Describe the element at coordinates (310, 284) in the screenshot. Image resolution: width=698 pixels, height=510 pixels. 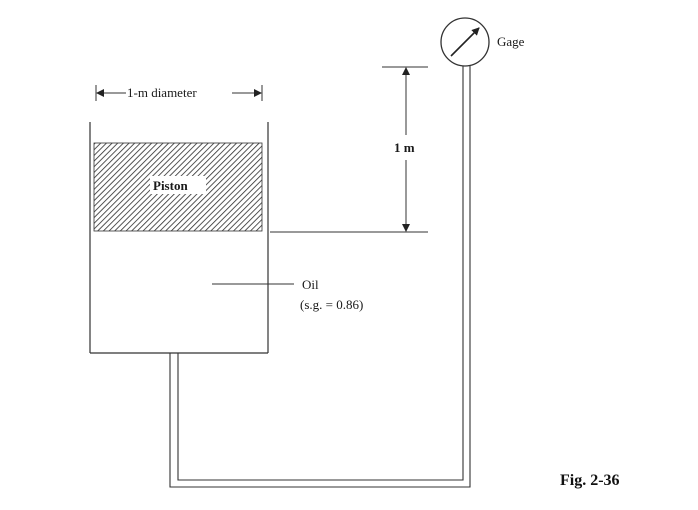
I see `oil-label: Oil` at that location.